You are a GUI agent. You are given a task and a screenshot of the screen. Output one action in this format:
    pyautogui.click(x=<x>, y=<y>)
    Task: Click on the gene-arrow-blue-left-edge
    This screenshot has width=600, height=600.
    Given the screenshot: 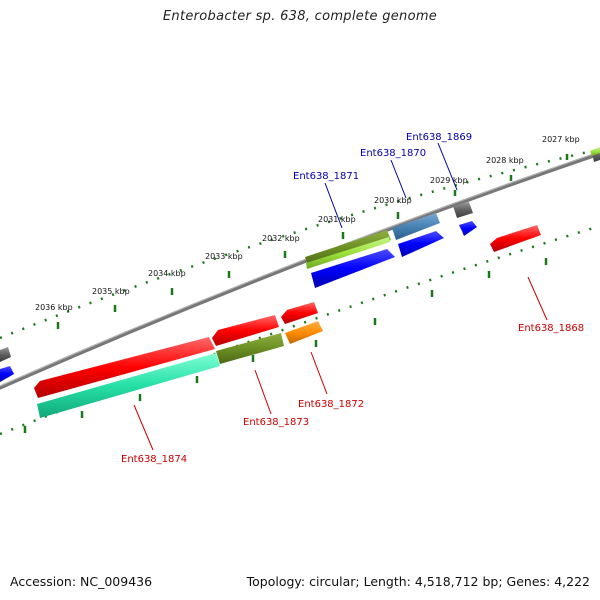 What is the action you would take?
    pyautogui.click(x=7, y=374)
    